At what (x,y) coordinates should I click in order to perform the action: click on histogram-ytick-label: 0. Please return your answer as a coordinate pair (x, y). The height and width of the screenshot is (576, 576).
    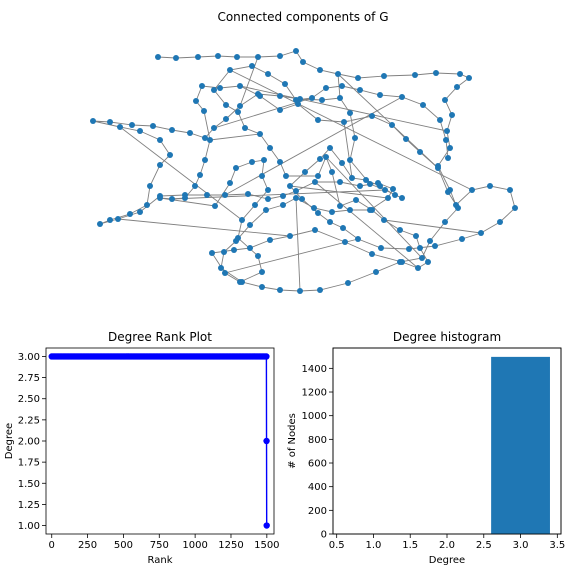
    Looking at the image, I should click on (324, 535).